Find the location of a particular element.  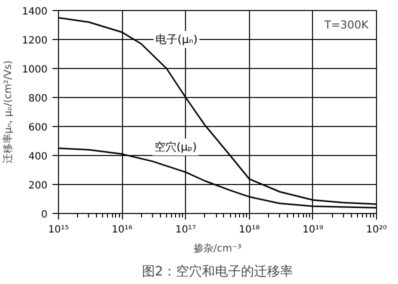

series-label: 空穴(μₚ) is located at coordinates (175, 147).